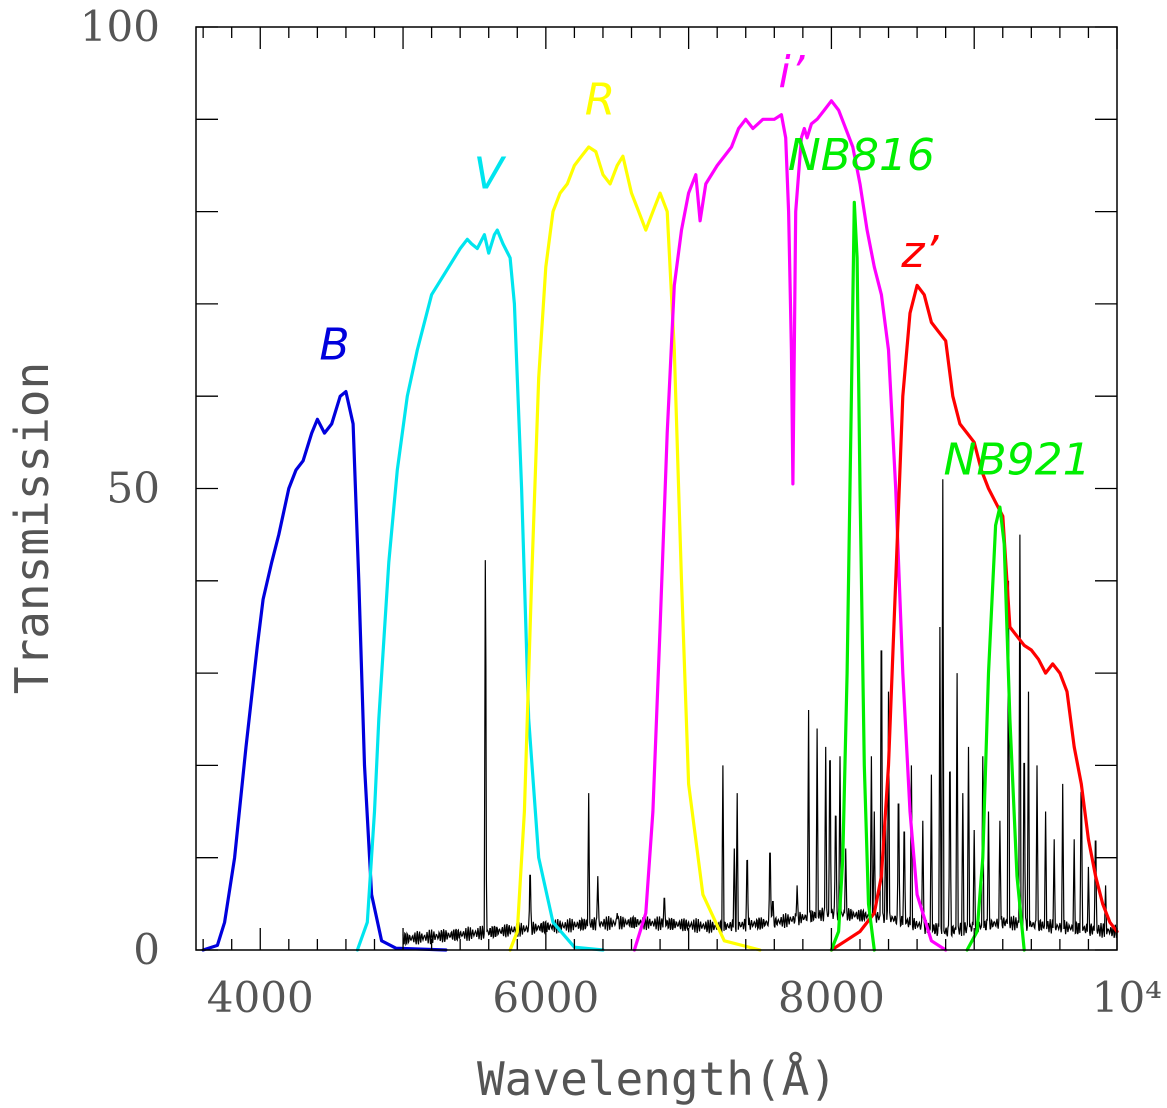 This screenshot has width=1167, height=1108. Describe the element at coordinates (831, 997) in the screenshot. I see `x-tick-label: 8000` at that location.